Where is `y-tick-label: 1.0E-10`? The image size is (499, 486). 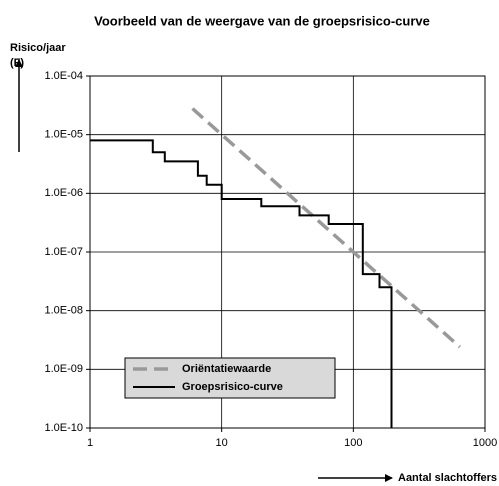 y-tick-label: 1.0E-10 is located at coordinates (63, 428).